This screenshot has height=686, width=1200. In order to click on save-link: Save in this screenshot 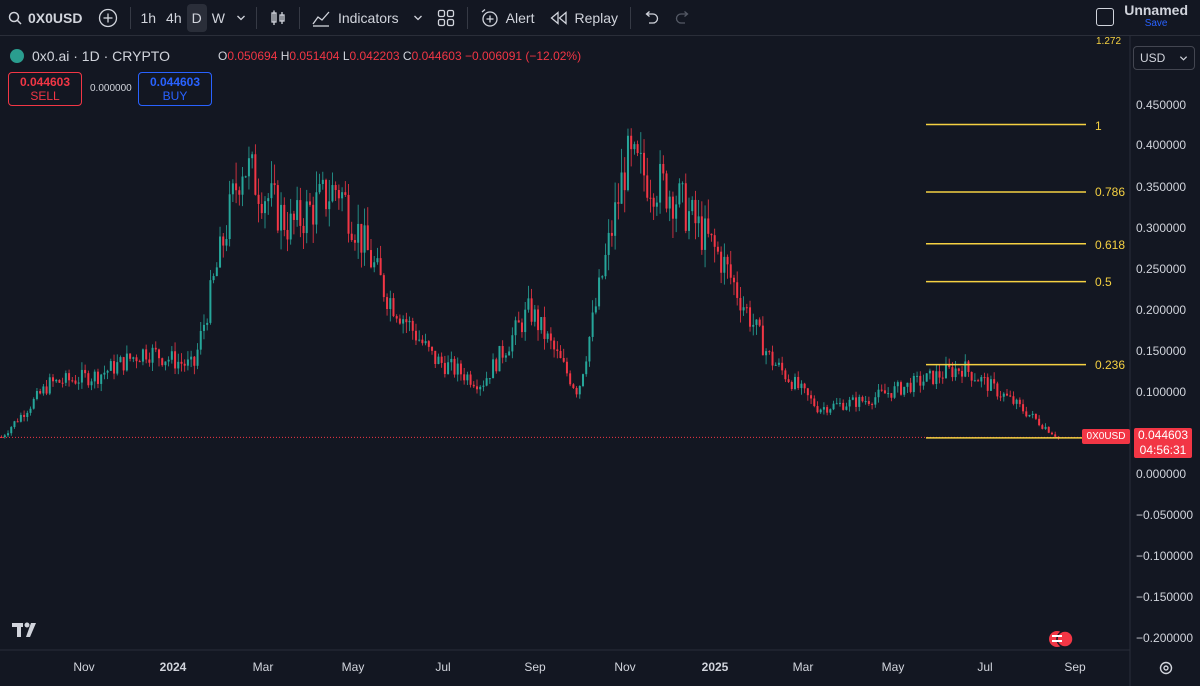, I will do `click(1156, 23)`.